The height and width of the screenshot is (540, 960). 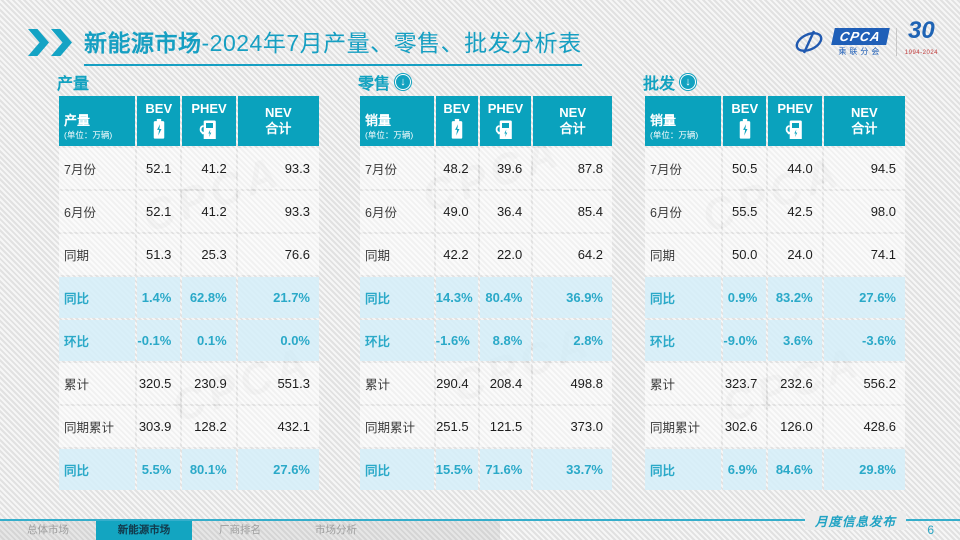 What do you see at coordinates (456, 426) in the screenshot?
I see `cell-value: 251.5` at bounding box center [456, 426].